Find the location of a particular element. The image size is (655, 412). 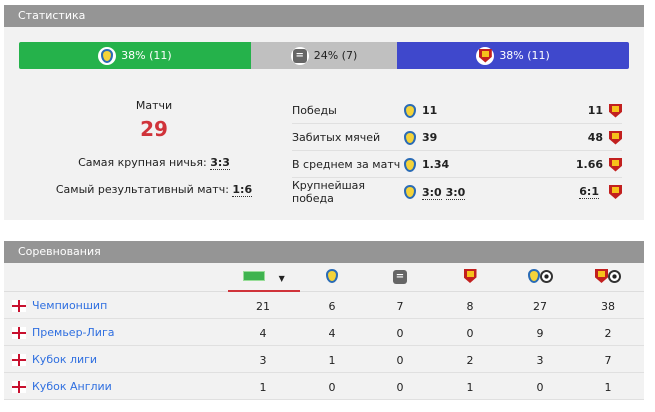

table-row: Кубок лиги 3 1 0 2 3 7 is located at coordinates (324, 359).